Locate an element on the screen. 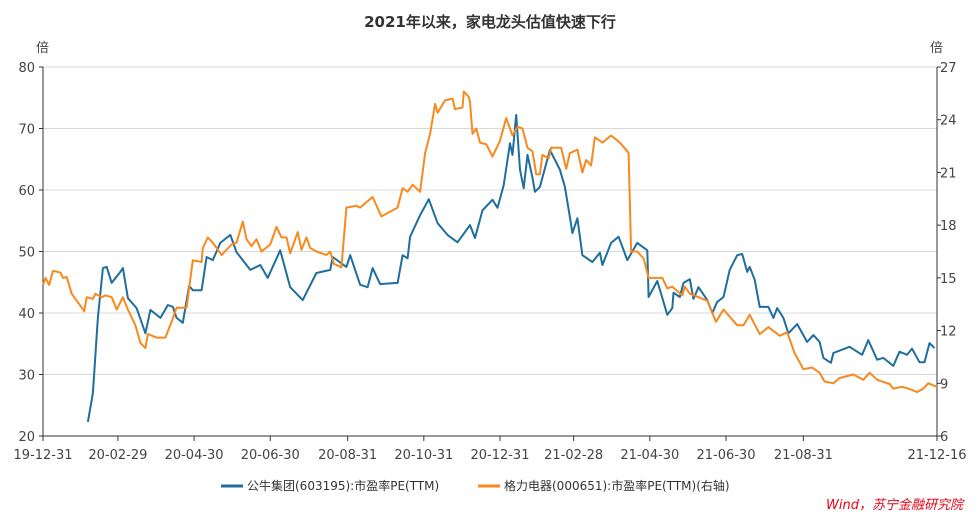 The width and height of the screenshot is (980, 524). x-tick-label: 21-12-16 is located at coordinates (936, 455).